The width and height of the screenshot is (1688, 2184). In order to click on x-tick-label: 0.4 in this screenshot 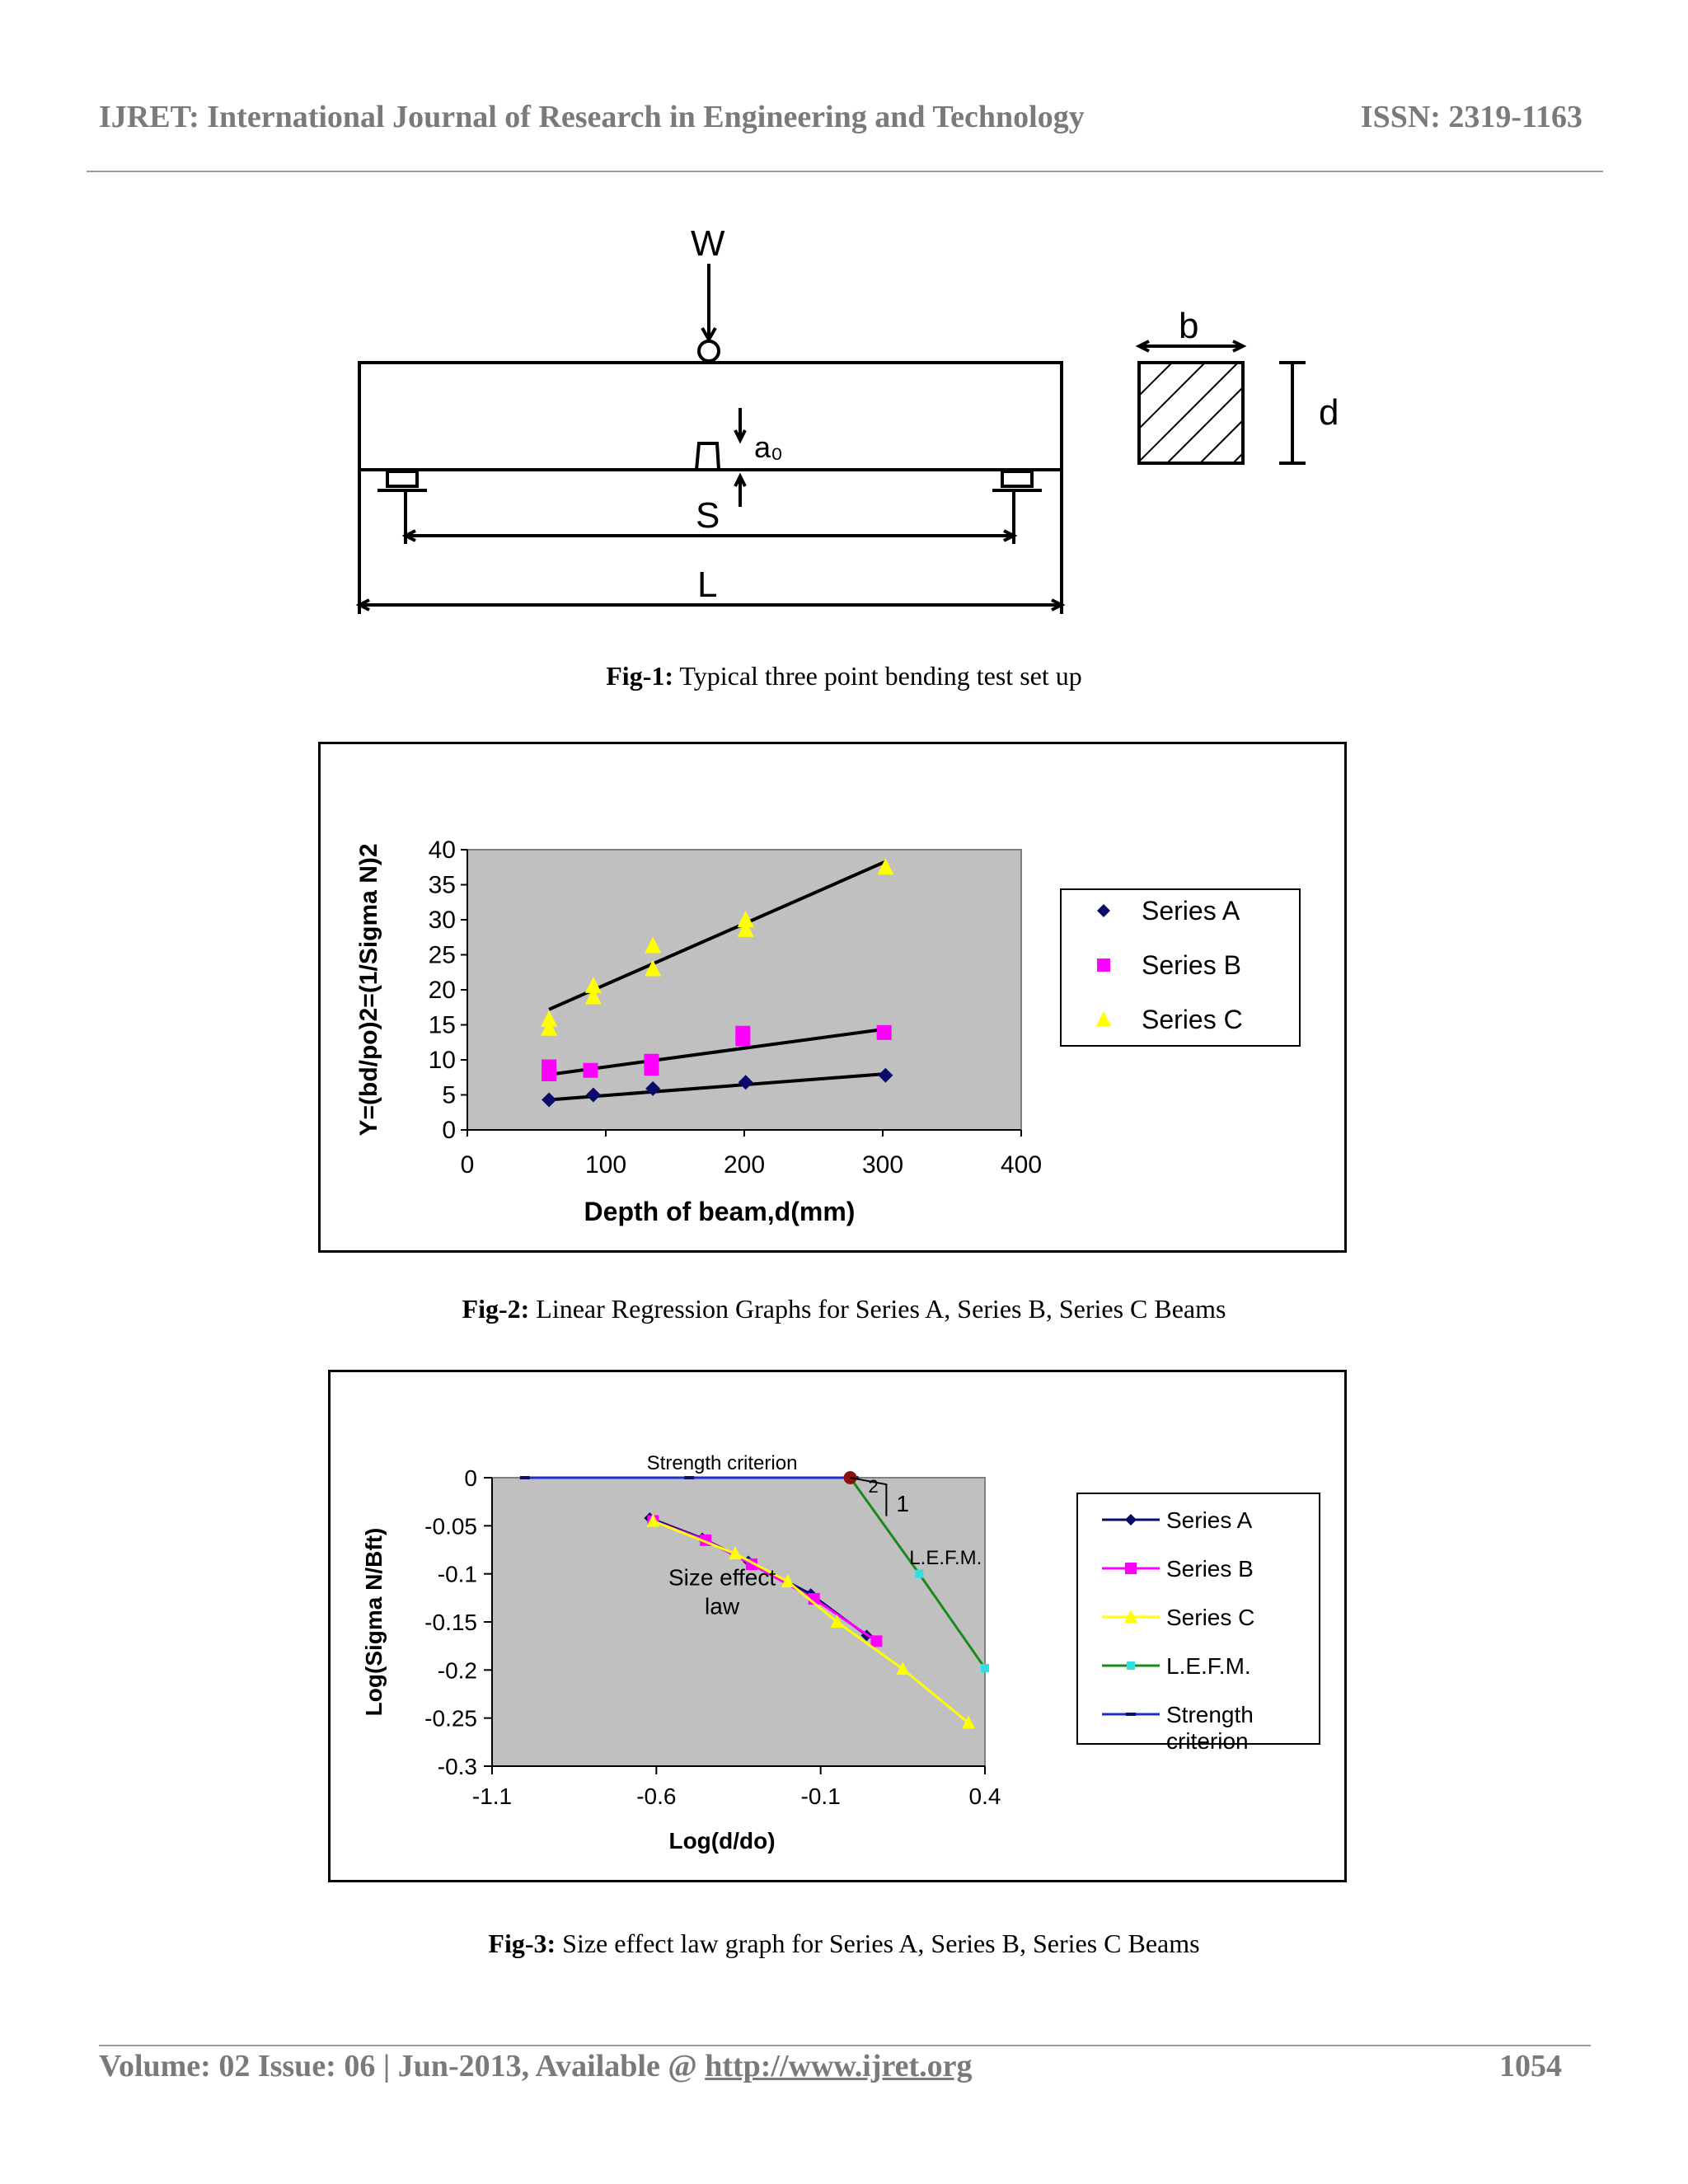, I will do `click(985, 1796)`.